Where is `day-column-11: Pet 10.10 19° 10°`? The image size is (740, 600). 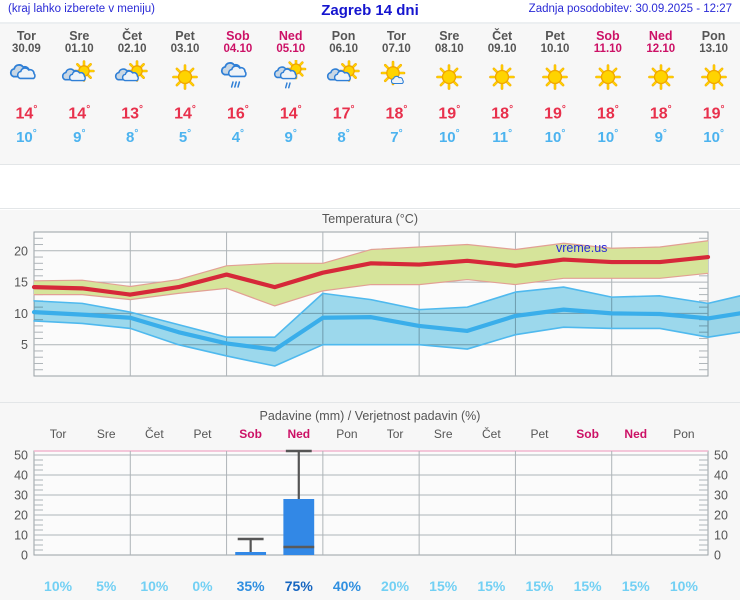 day-column-11: Pet 10.10 19° 10° is located at coordinates (555, 94).